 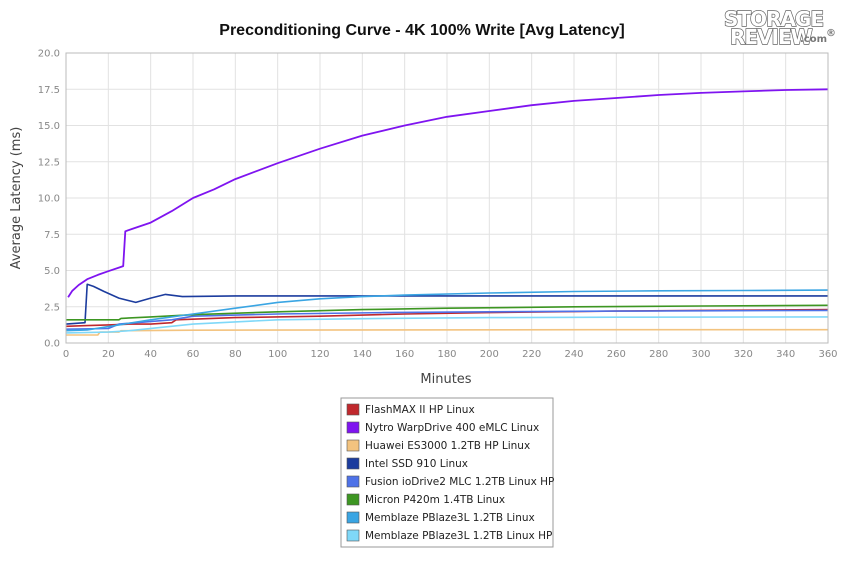 I want to click on logo-line-2: REVIEW, so click(x=771, y=37).